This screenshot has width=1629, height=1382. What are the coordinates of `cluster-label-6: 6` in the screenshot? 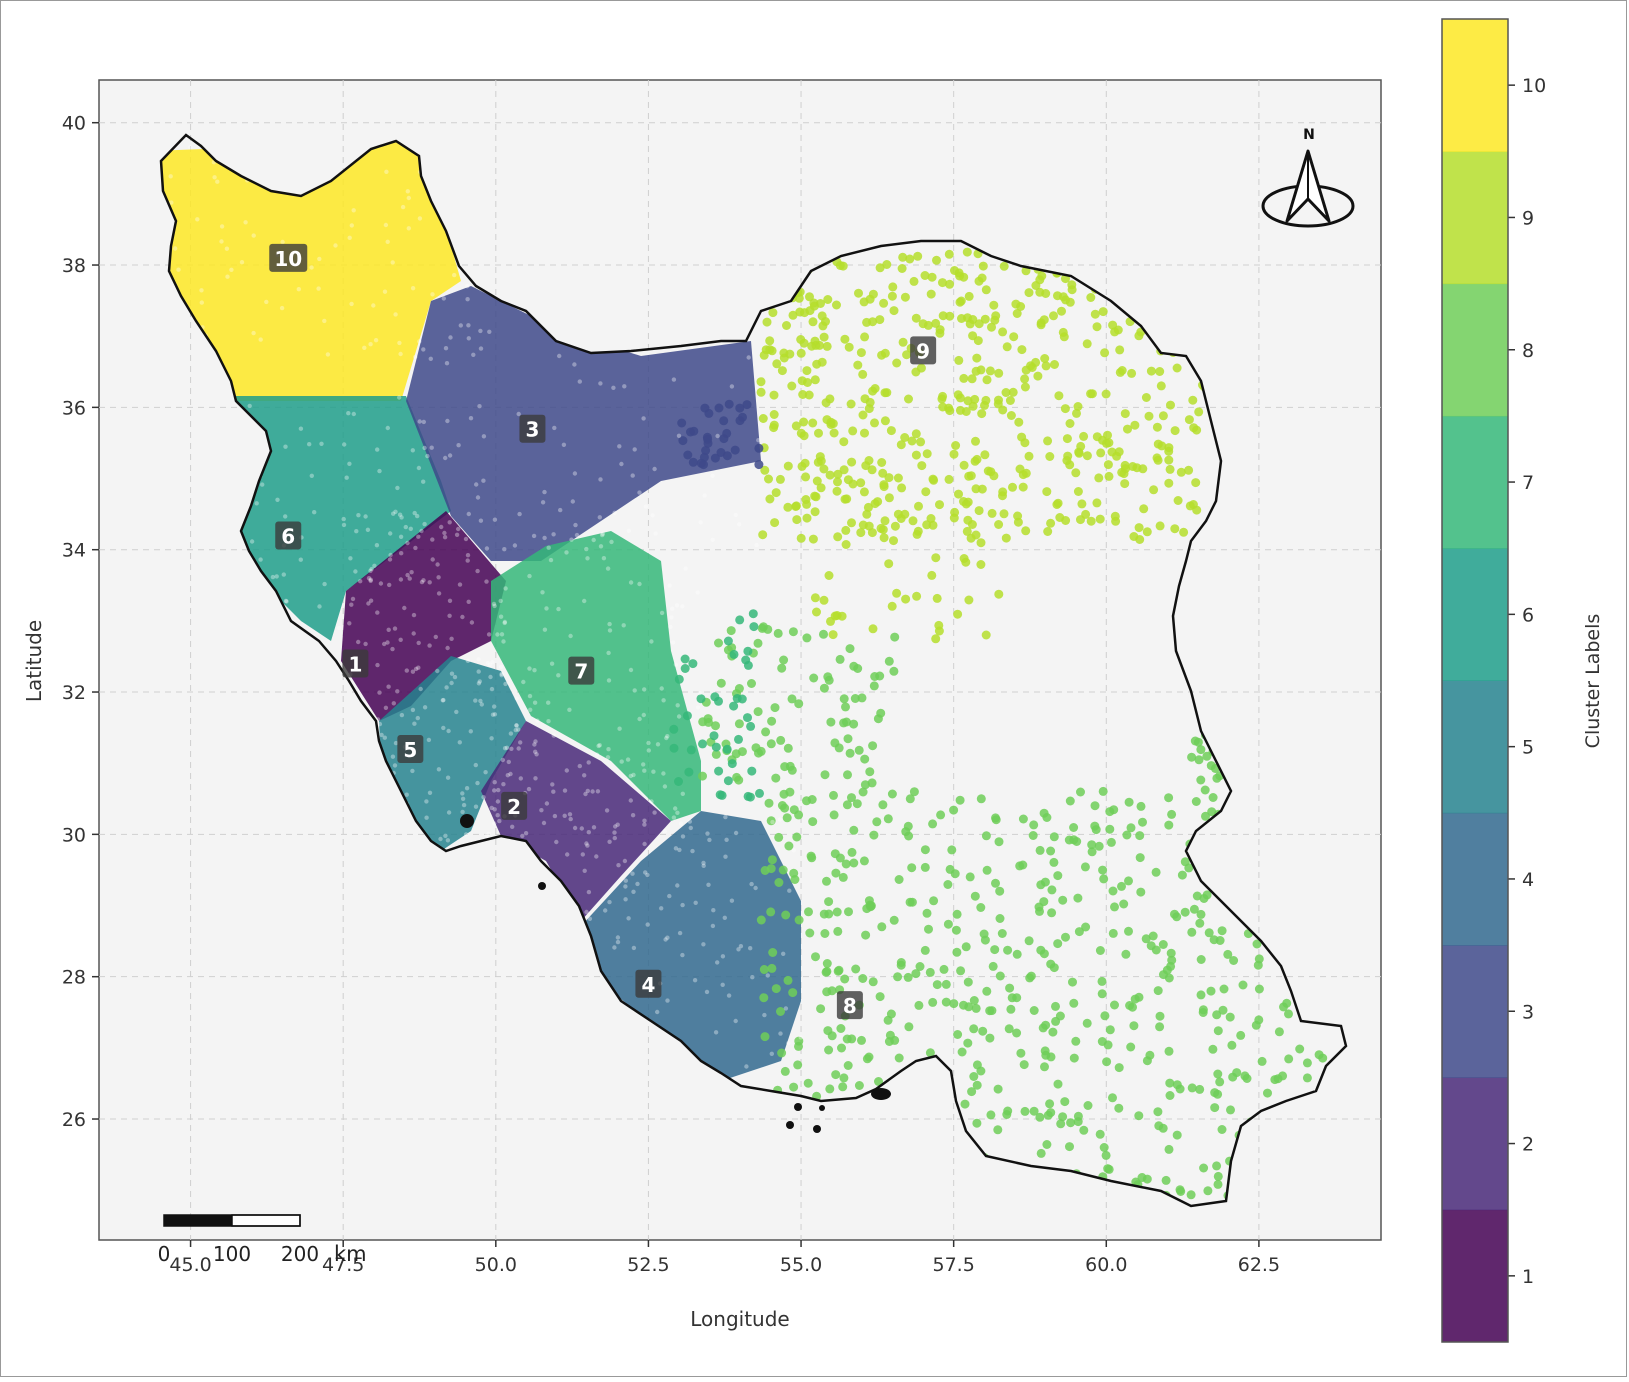 It's located at (288, 535).